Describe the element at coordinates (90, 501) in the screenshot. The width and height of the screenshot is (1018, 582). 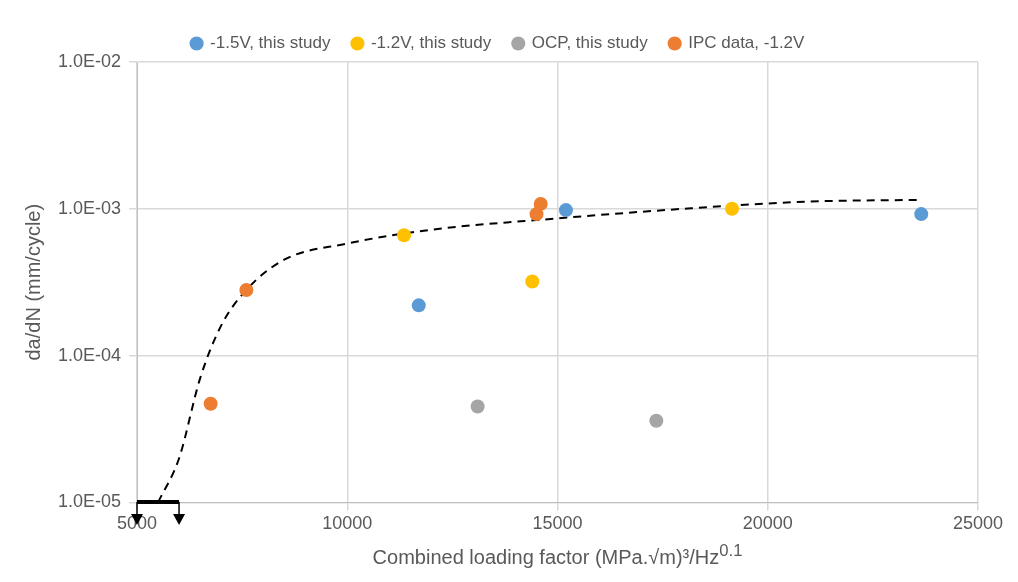
I see `y-tick-label: 1.0E-05` at that location.